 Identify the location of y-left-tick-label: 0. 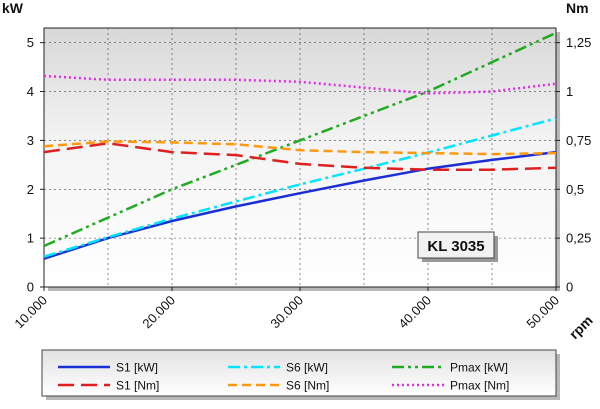
(30, 287).